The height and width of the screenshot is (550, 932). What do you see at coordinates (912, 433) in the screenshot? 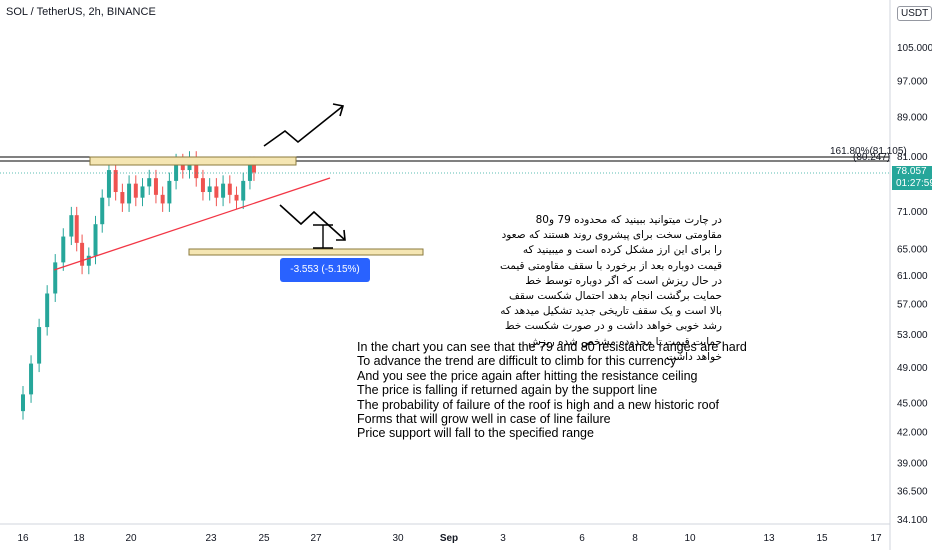
I see `price-tick-label: 42.000` at bounding box center [912, 433].